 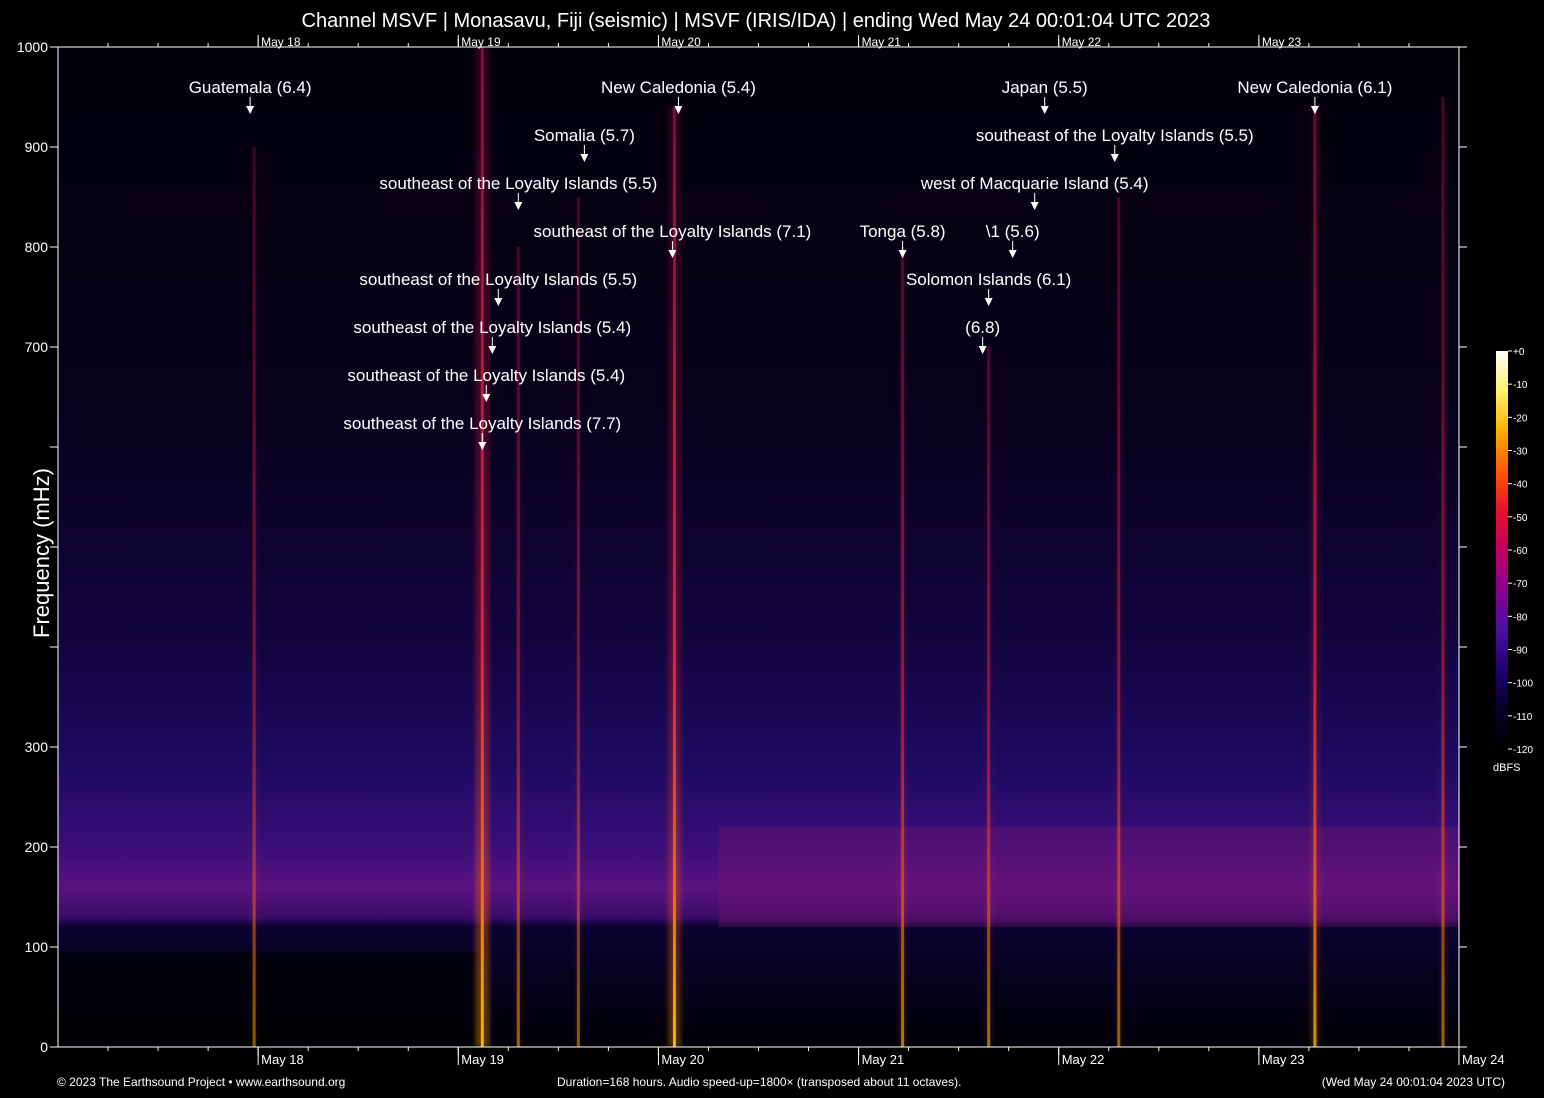 What do you see at coordinates (1520, 485) in the screenshot?
I see `colorbar-tick-label-4: -40` at bounding box center [1520, 485].